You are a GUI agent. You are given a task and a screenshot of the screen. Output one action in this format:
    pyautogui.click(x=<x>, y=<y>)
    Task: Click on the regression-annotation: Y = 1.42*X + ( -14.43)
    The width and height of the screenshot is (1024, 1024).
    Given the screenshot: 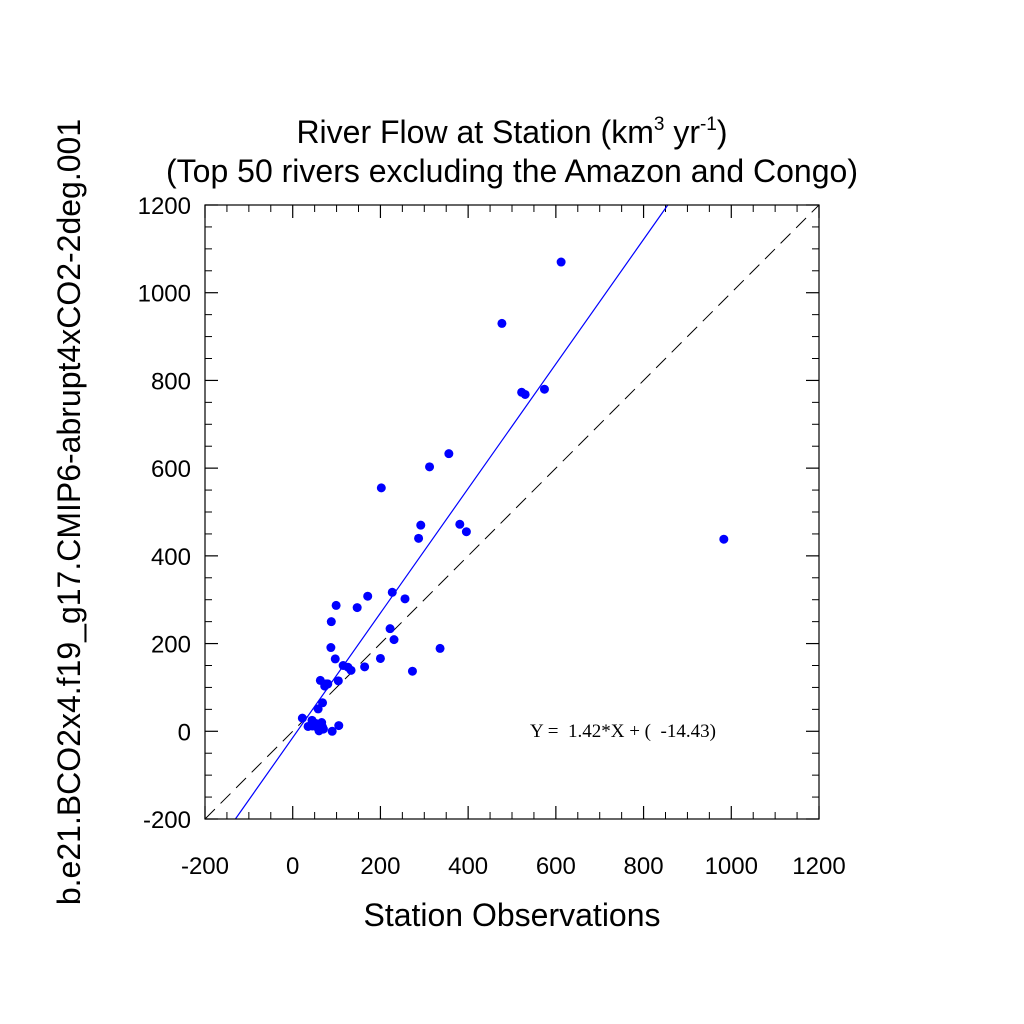 What is the action you would take?
    pyautogui.click(x=623, y=731)
    